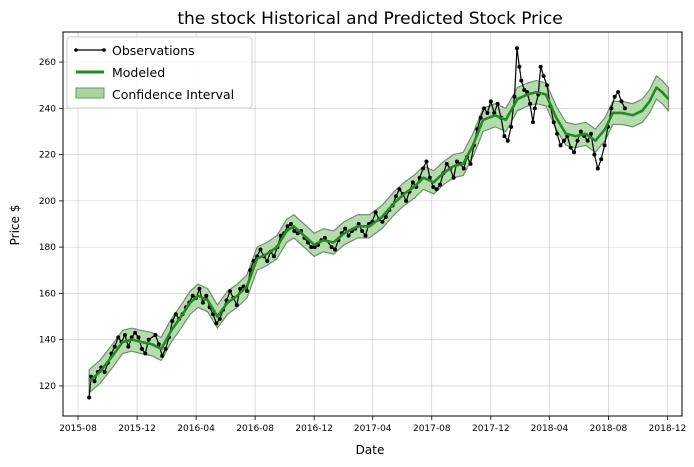 The image size is (694, 467). I want to click on legend-confidence-swatch, so click(90, 93).